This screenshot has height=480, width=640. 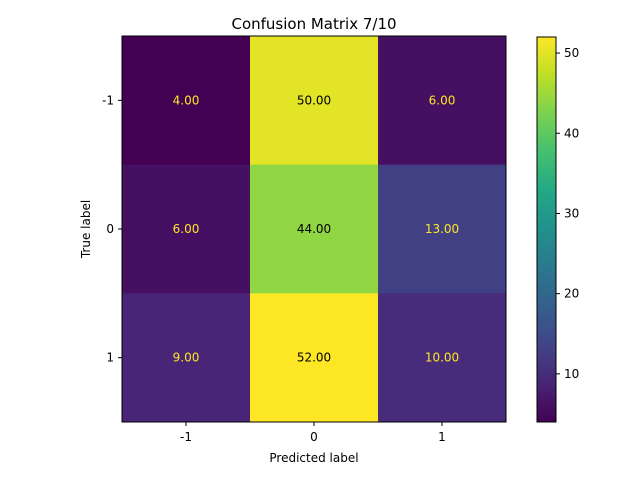 I want to click on chart-title: Confusion Matrix 7/10, so click(x=313, y=24).